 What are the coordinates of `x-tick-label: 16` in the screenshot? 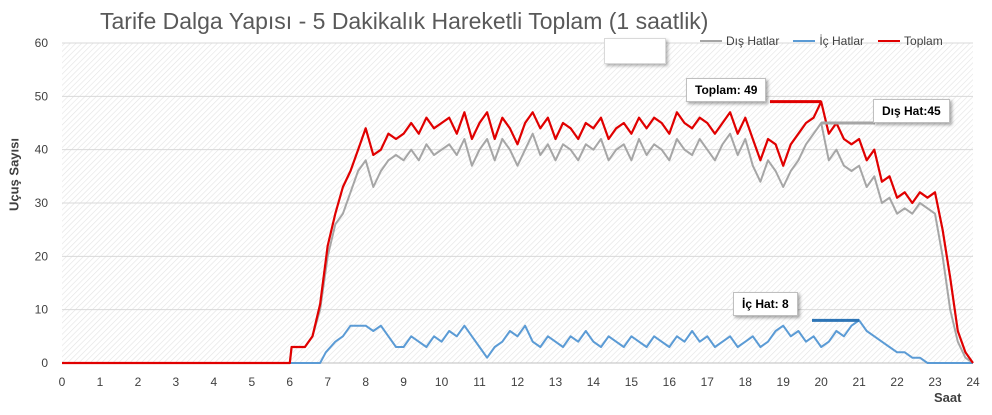 It's located at (670, 382).